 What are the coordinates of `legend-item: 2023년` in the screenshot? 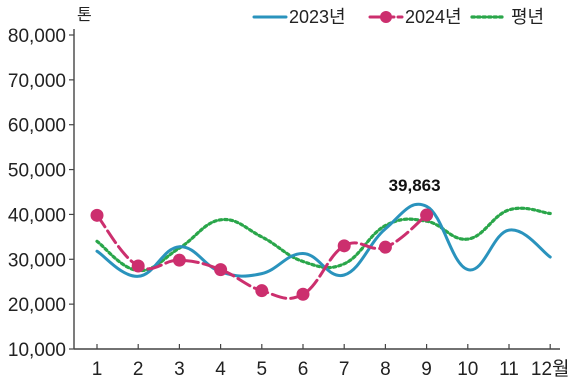 It's located at (299, 17).